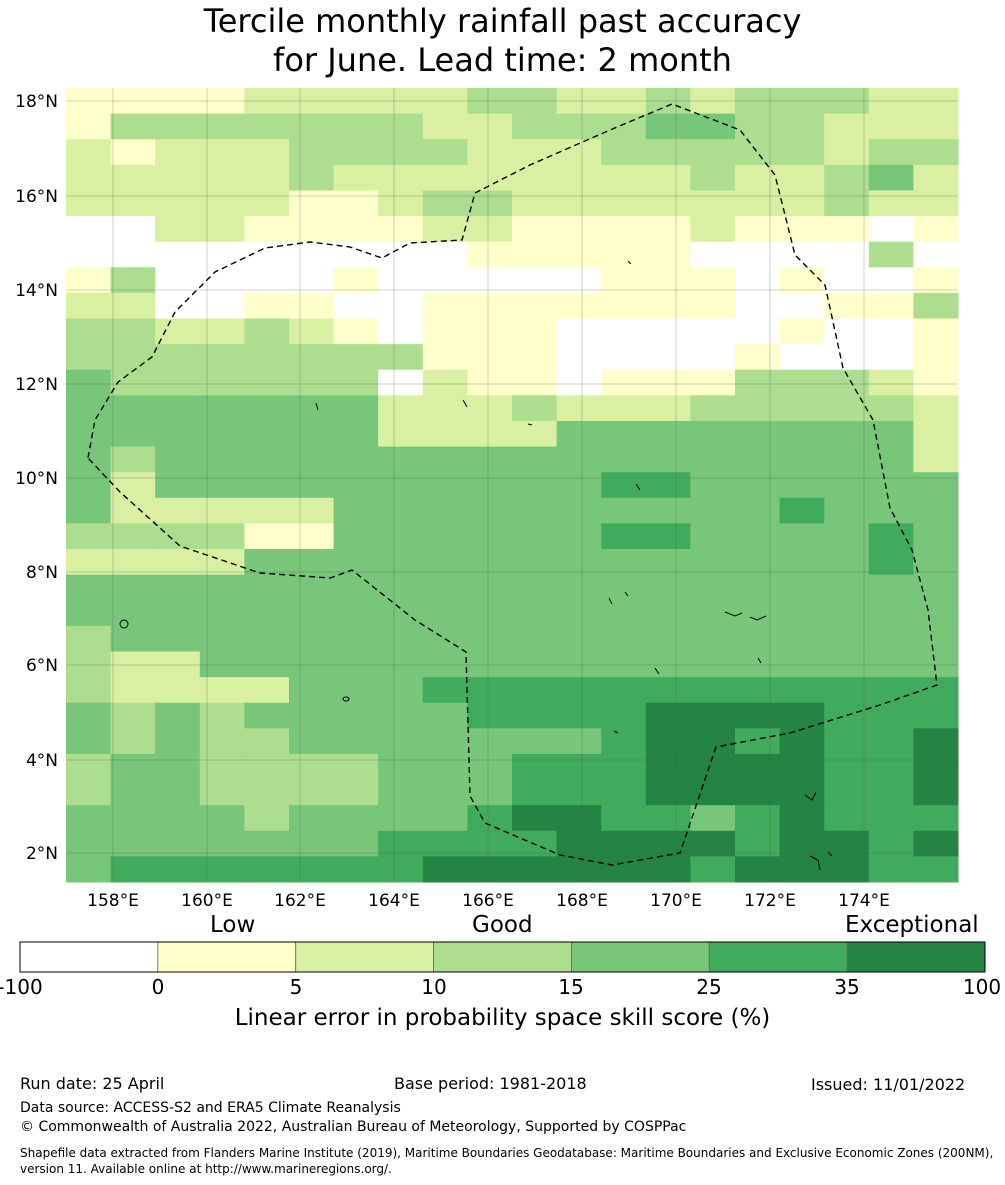  What do you see at coordinates (502, 21) in the screenshot?
I see `map-title-line-1: Tercile monthly rainfall past accuracy` at bounding box center [502, 21].